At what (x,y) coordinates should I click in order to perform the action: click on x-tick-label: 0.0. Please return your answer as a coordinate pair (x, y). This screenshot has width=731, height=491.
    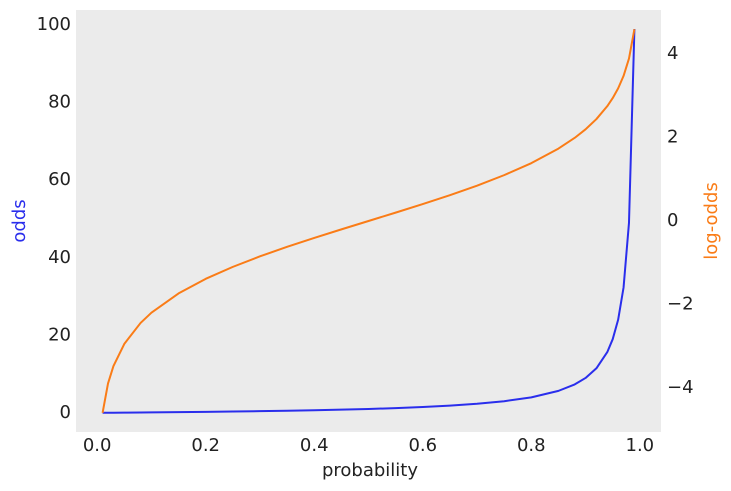
    Looking at the image, I should click on (97, 445).